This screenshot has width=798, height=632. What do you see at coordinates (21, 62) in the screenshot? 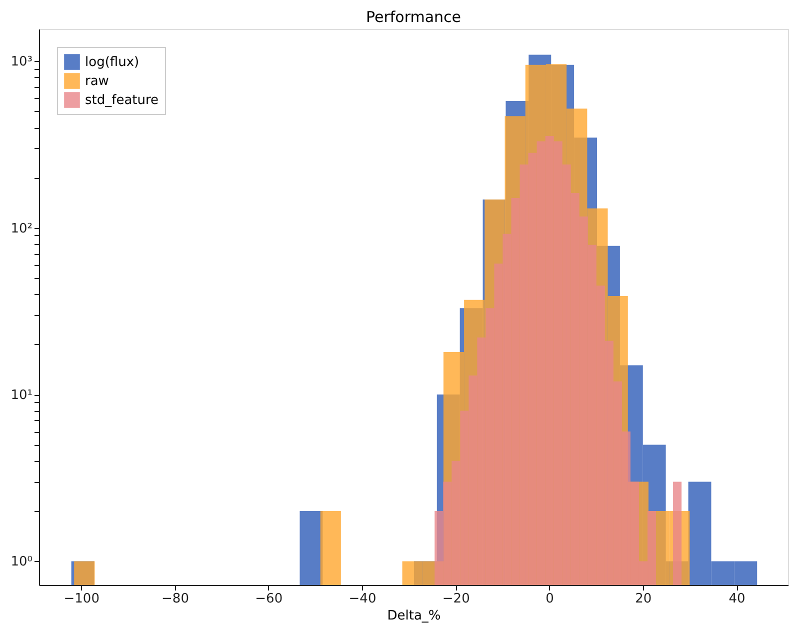
I see `y-tick-label: 10³` at bounding box center [21, 62].